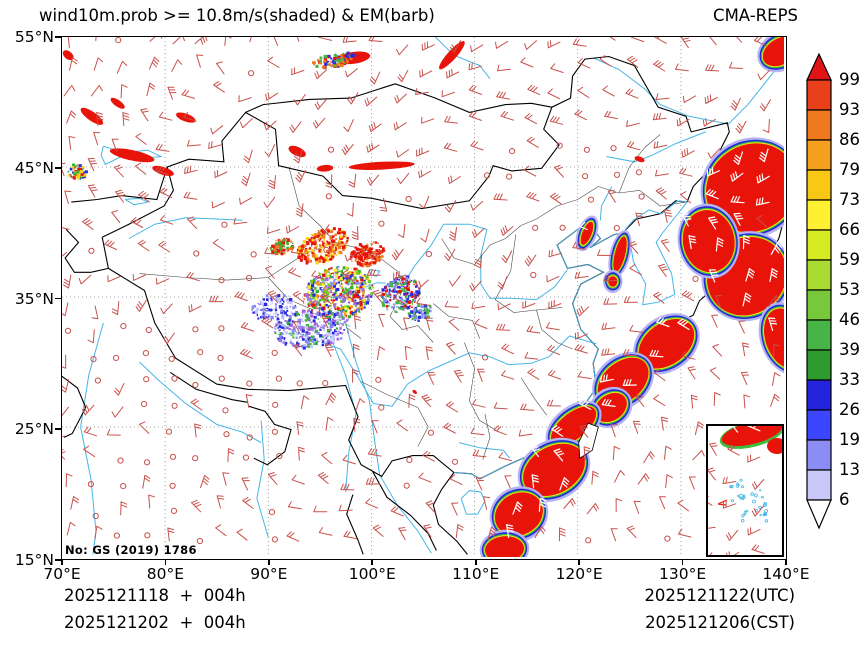 Image resolution: width=860 pixels, height=647 pixels. I want to click on y-tick-label: 15°N, so click(34, 560).